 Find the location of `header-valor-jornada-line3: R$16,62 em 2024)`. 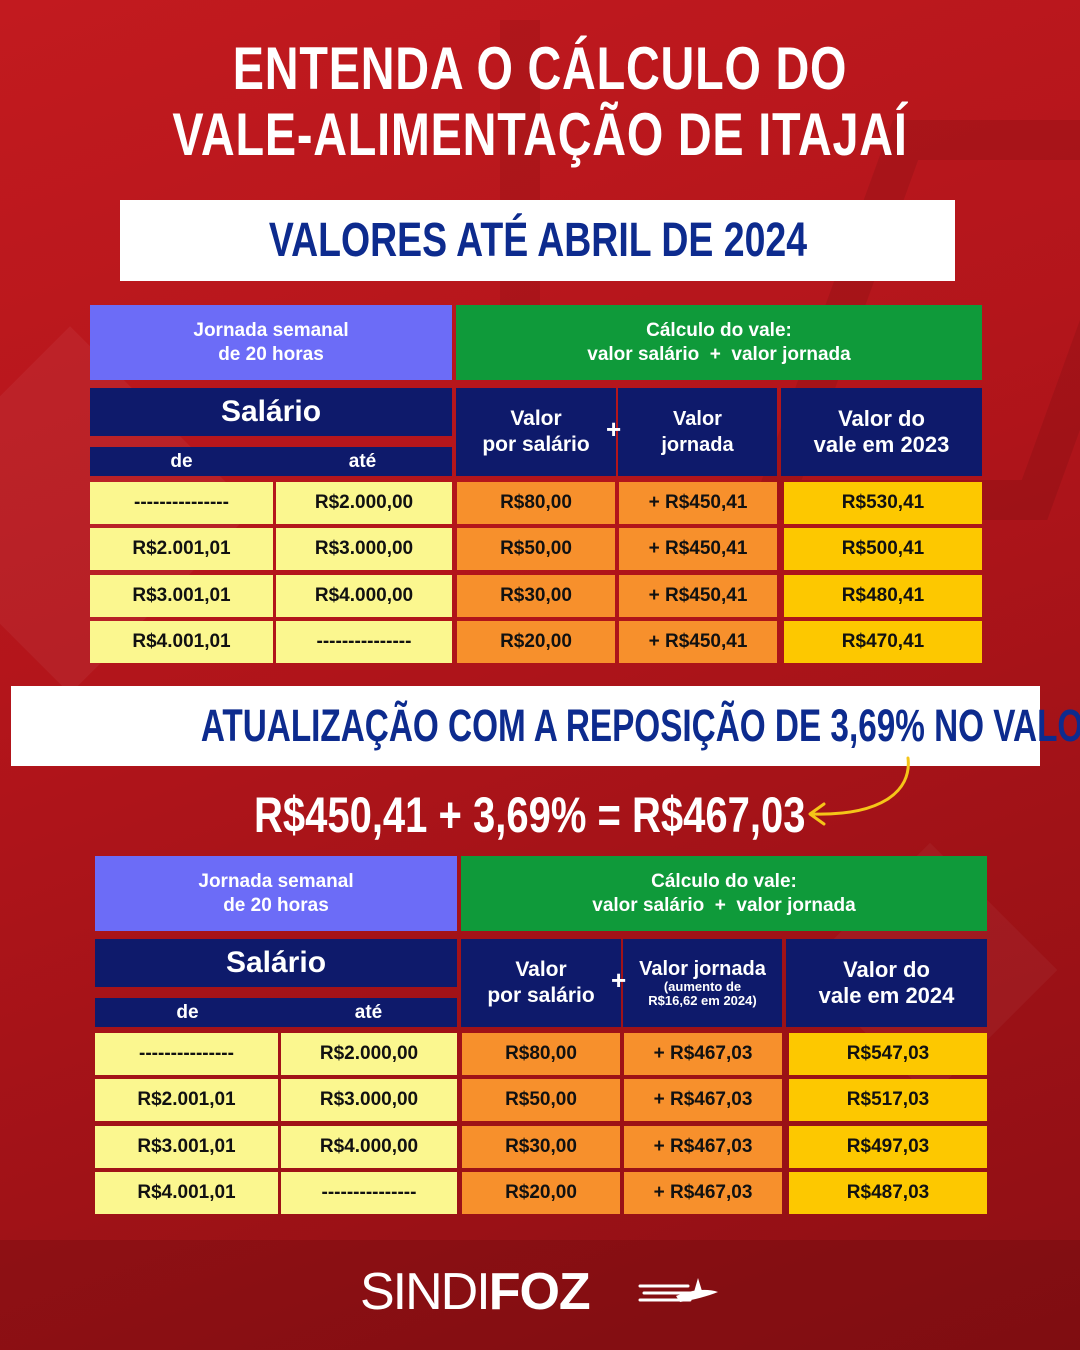

header-valor-jornada-line3: R$16,62 em 2024) is located at coordinates (702, 1000).